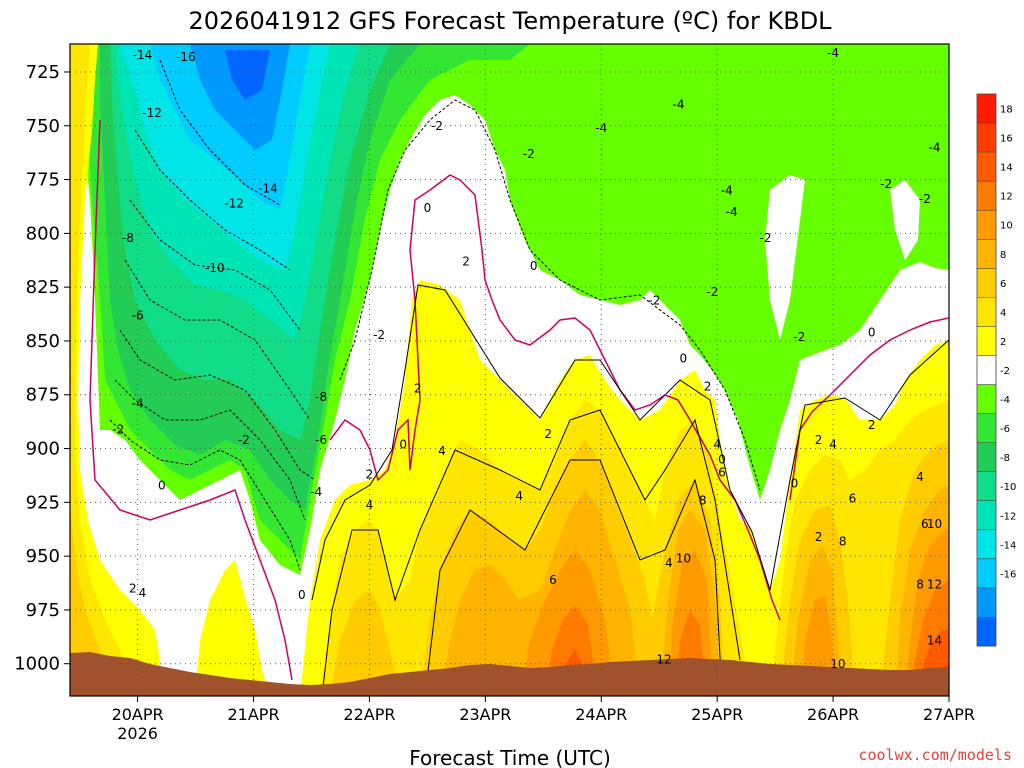  Describe the element at coordinates (510, 757) in the screenshot. I see `x-axis-label: Forecast Time (UTC)` at that location.